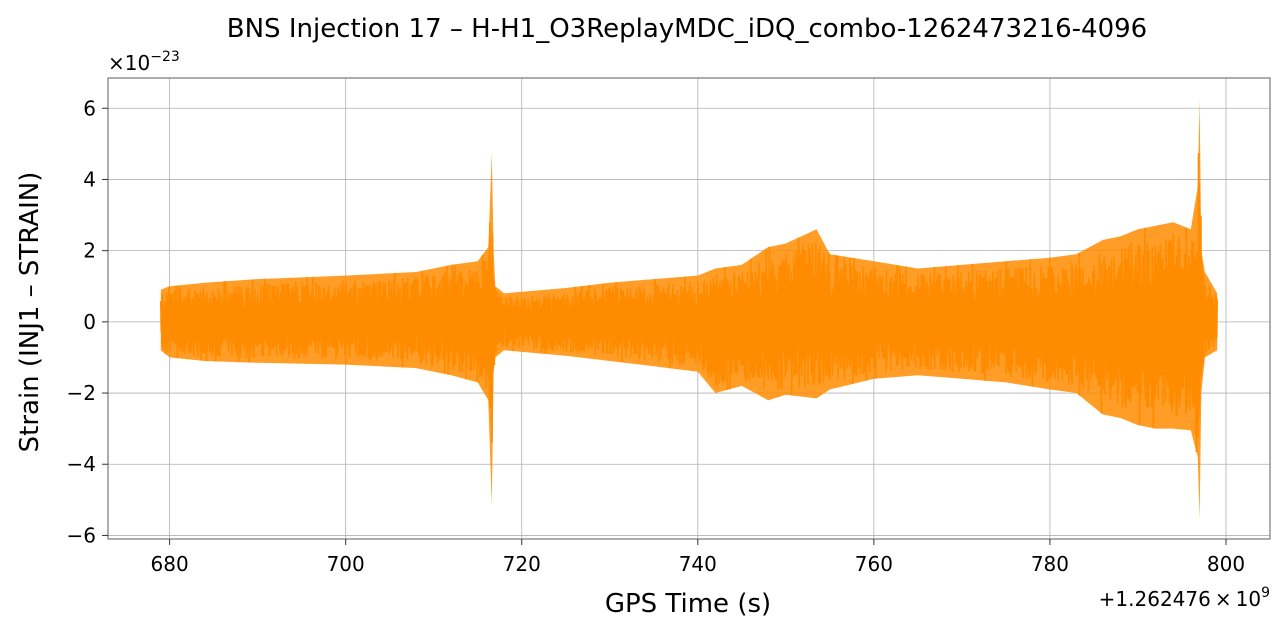 The height and width of the screenshot is (633, 1284). Describe the element at coordinates (346, 564) in the screenshot. I see `x-tick-label: 700` at that location.